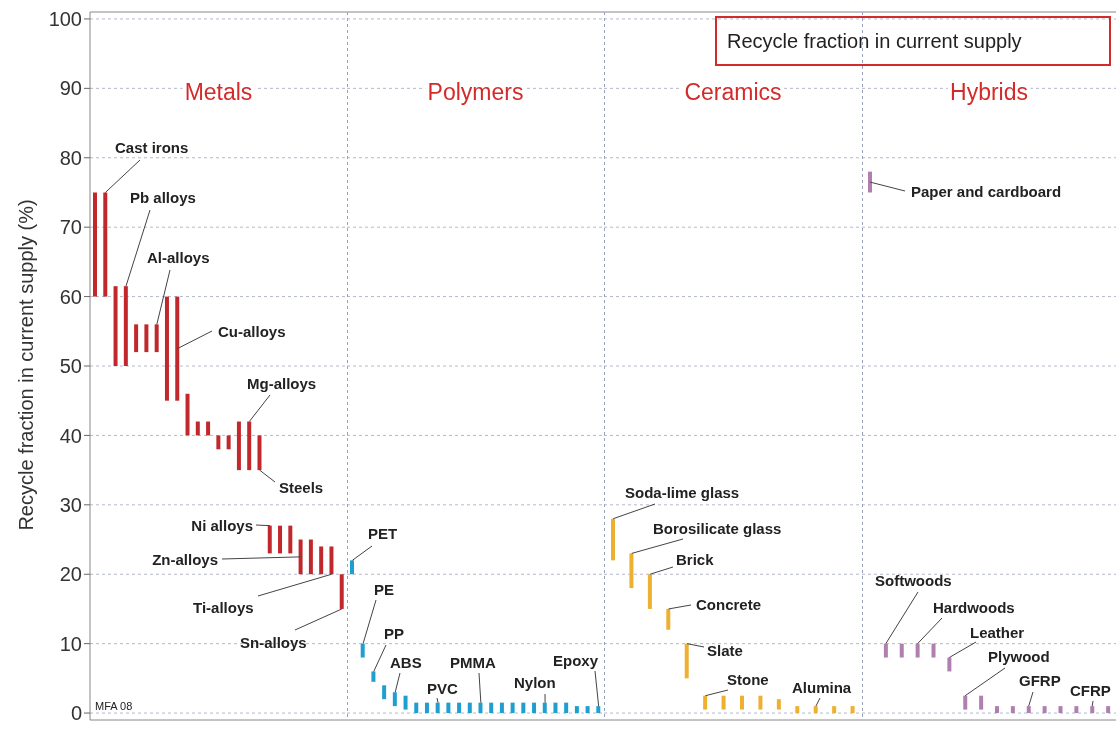 This screenshot has width=1116, height=729. Describe the element at coordinates (70, 296) in the screenshot. I see `y-tick-label: 60` at that location.